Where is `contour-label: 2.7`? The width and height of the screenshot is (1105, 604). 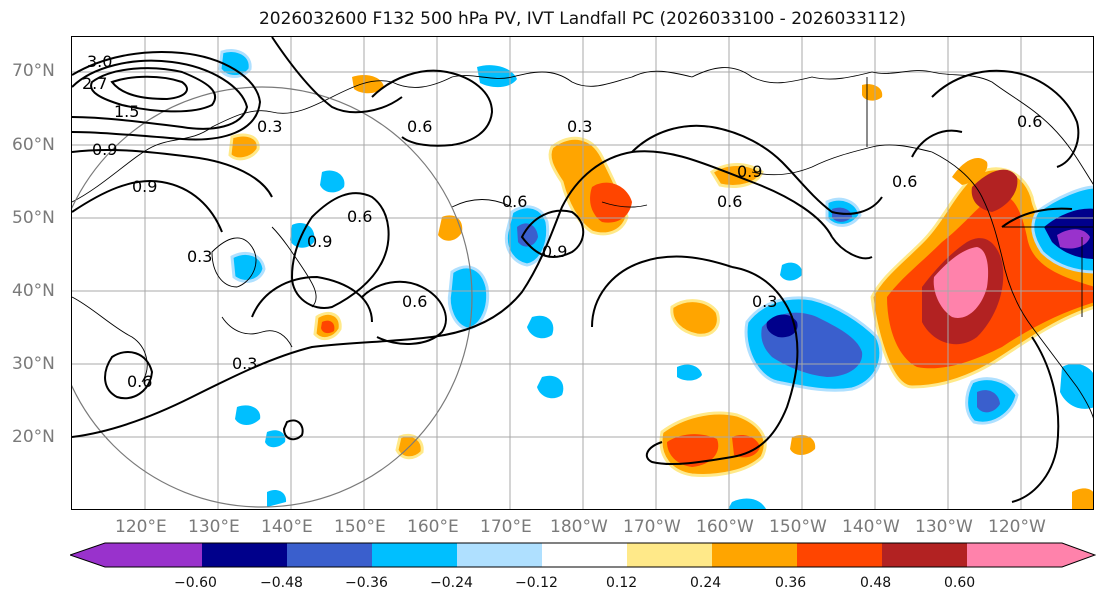
contour-label: 2.7 is located at coordinates (94, 83).